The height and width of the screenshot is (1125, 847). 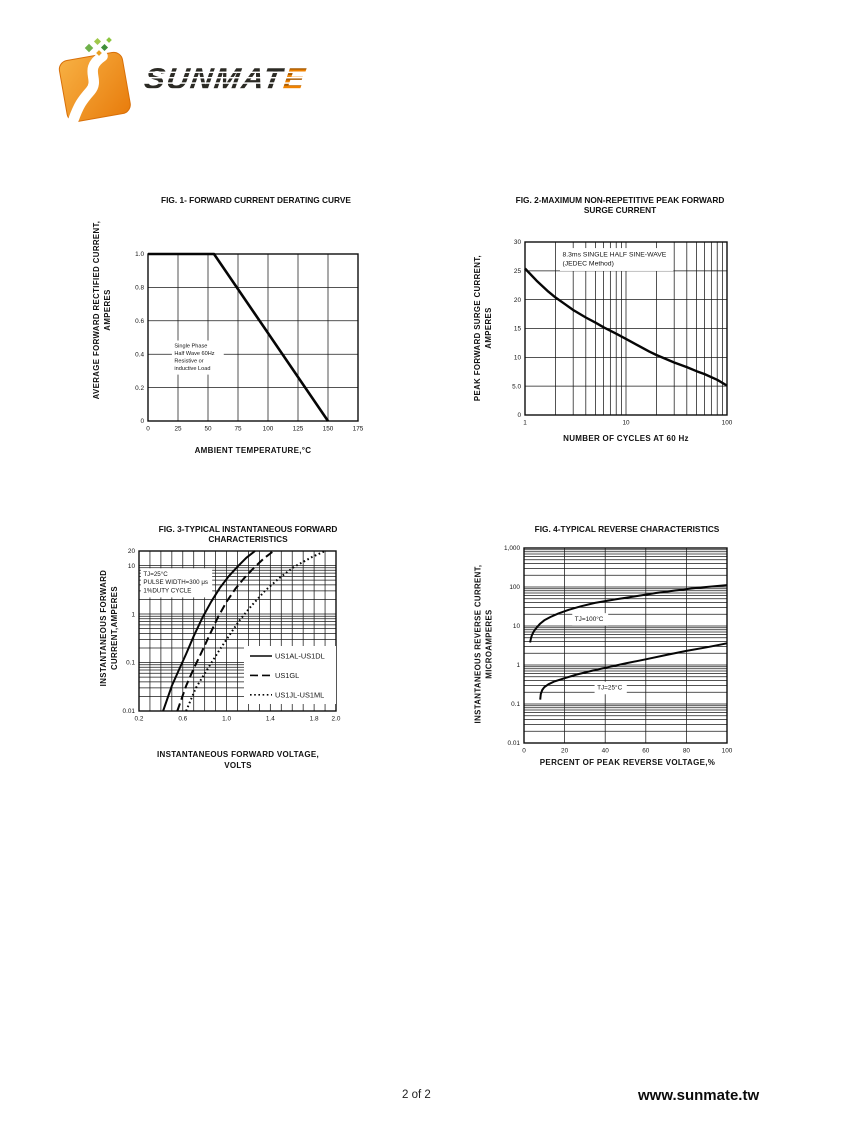 I want to click on fig2-x-axis-label: NUMBER OF CYCLES AT 60 Hz, so click(x=626, y=438).